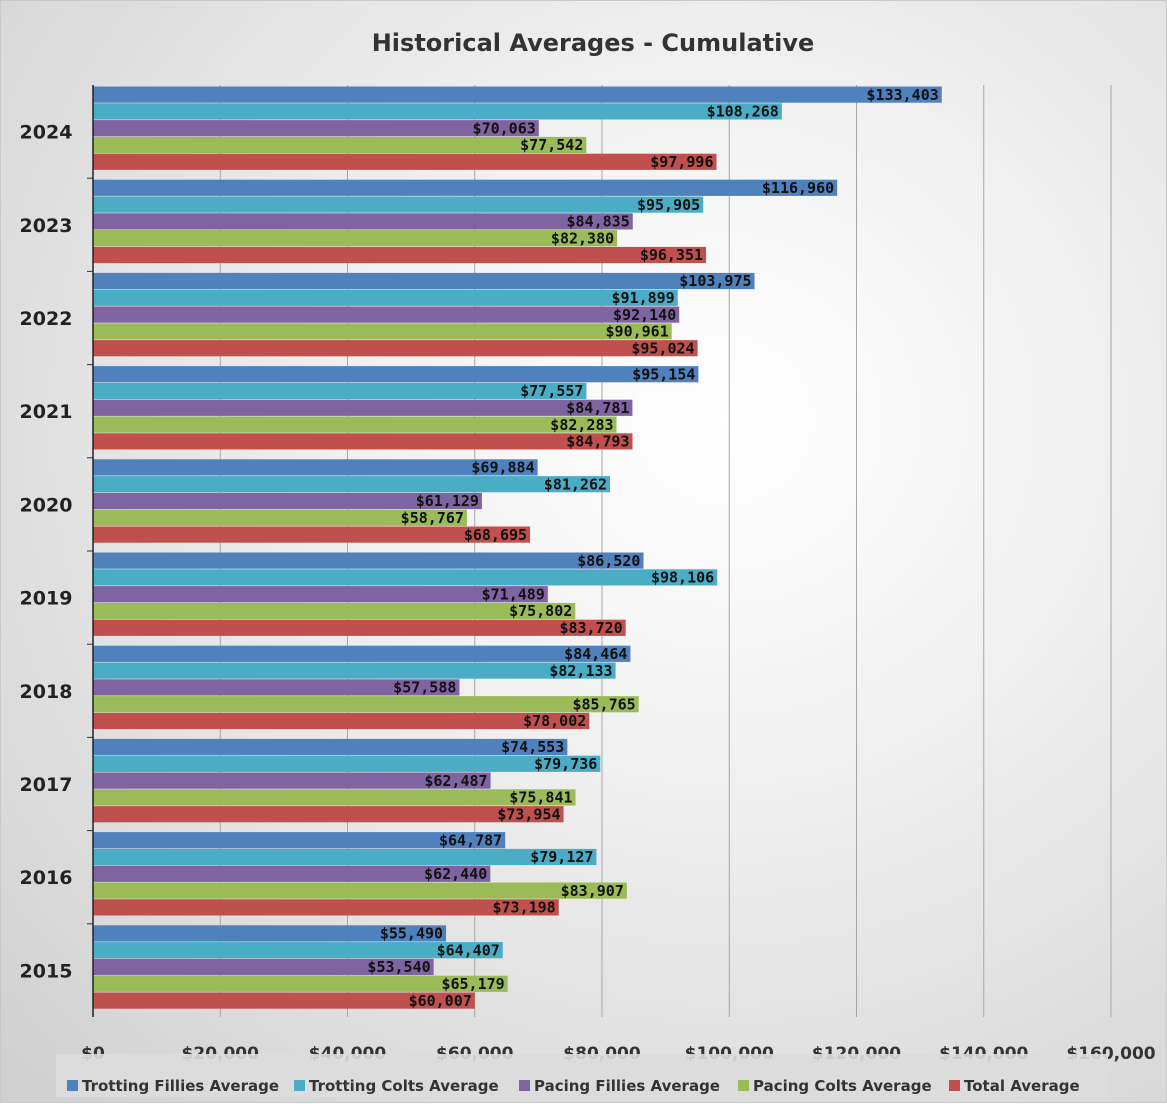  What do you see at coordinates (644, 315) in the screenshot?
I see `data-label: $92,140` at bounding box center [644, 315].